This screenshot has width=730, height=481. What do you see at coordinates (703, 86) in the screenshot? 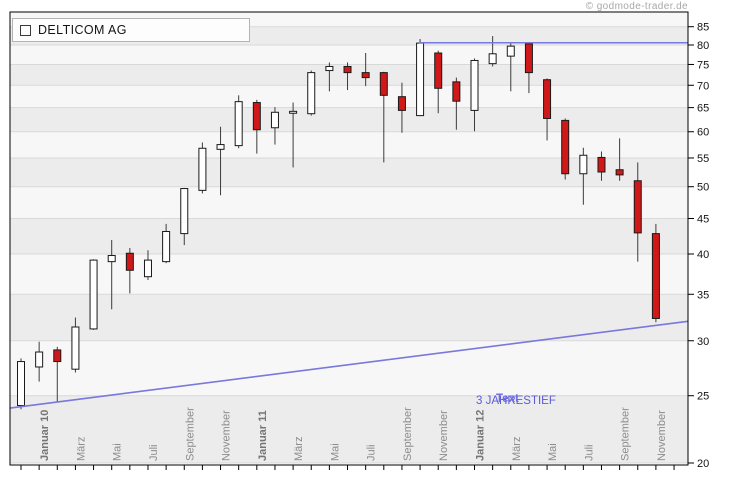
I see `y-tick-label: 70` at bounding box center [703, 86].